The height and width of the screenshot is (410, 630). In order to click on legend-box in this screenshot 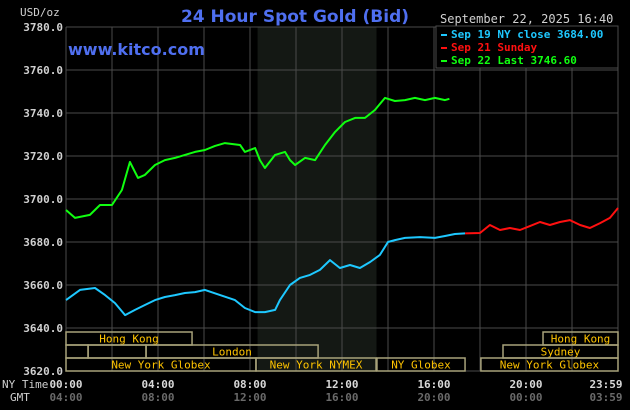, I will do `click(527, 47)`.